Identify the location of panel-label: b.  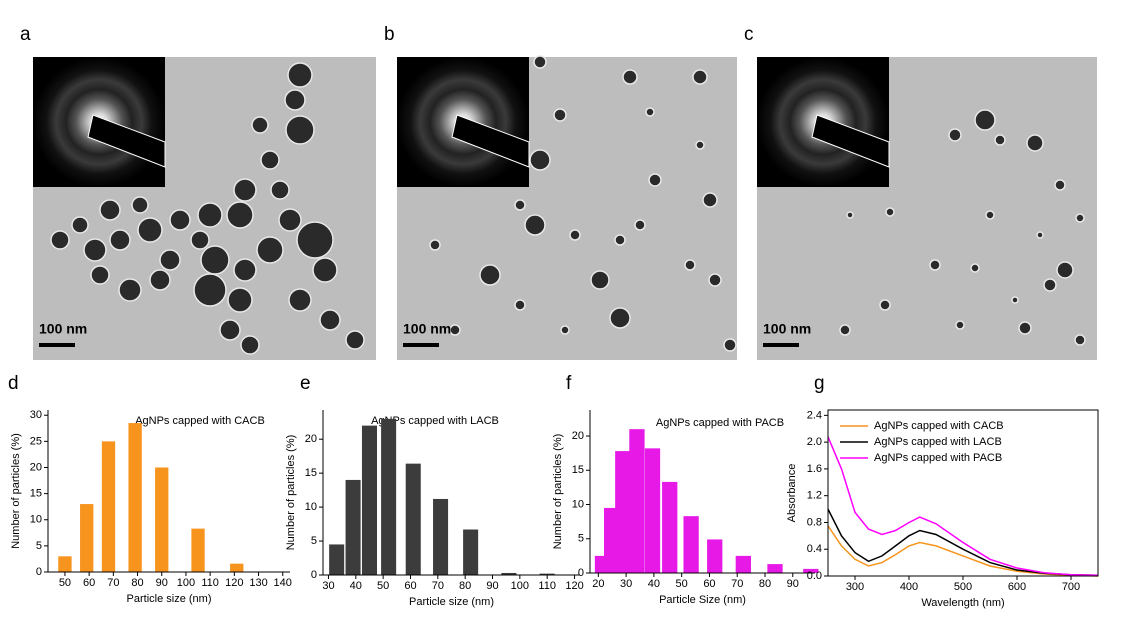
(389, 34).